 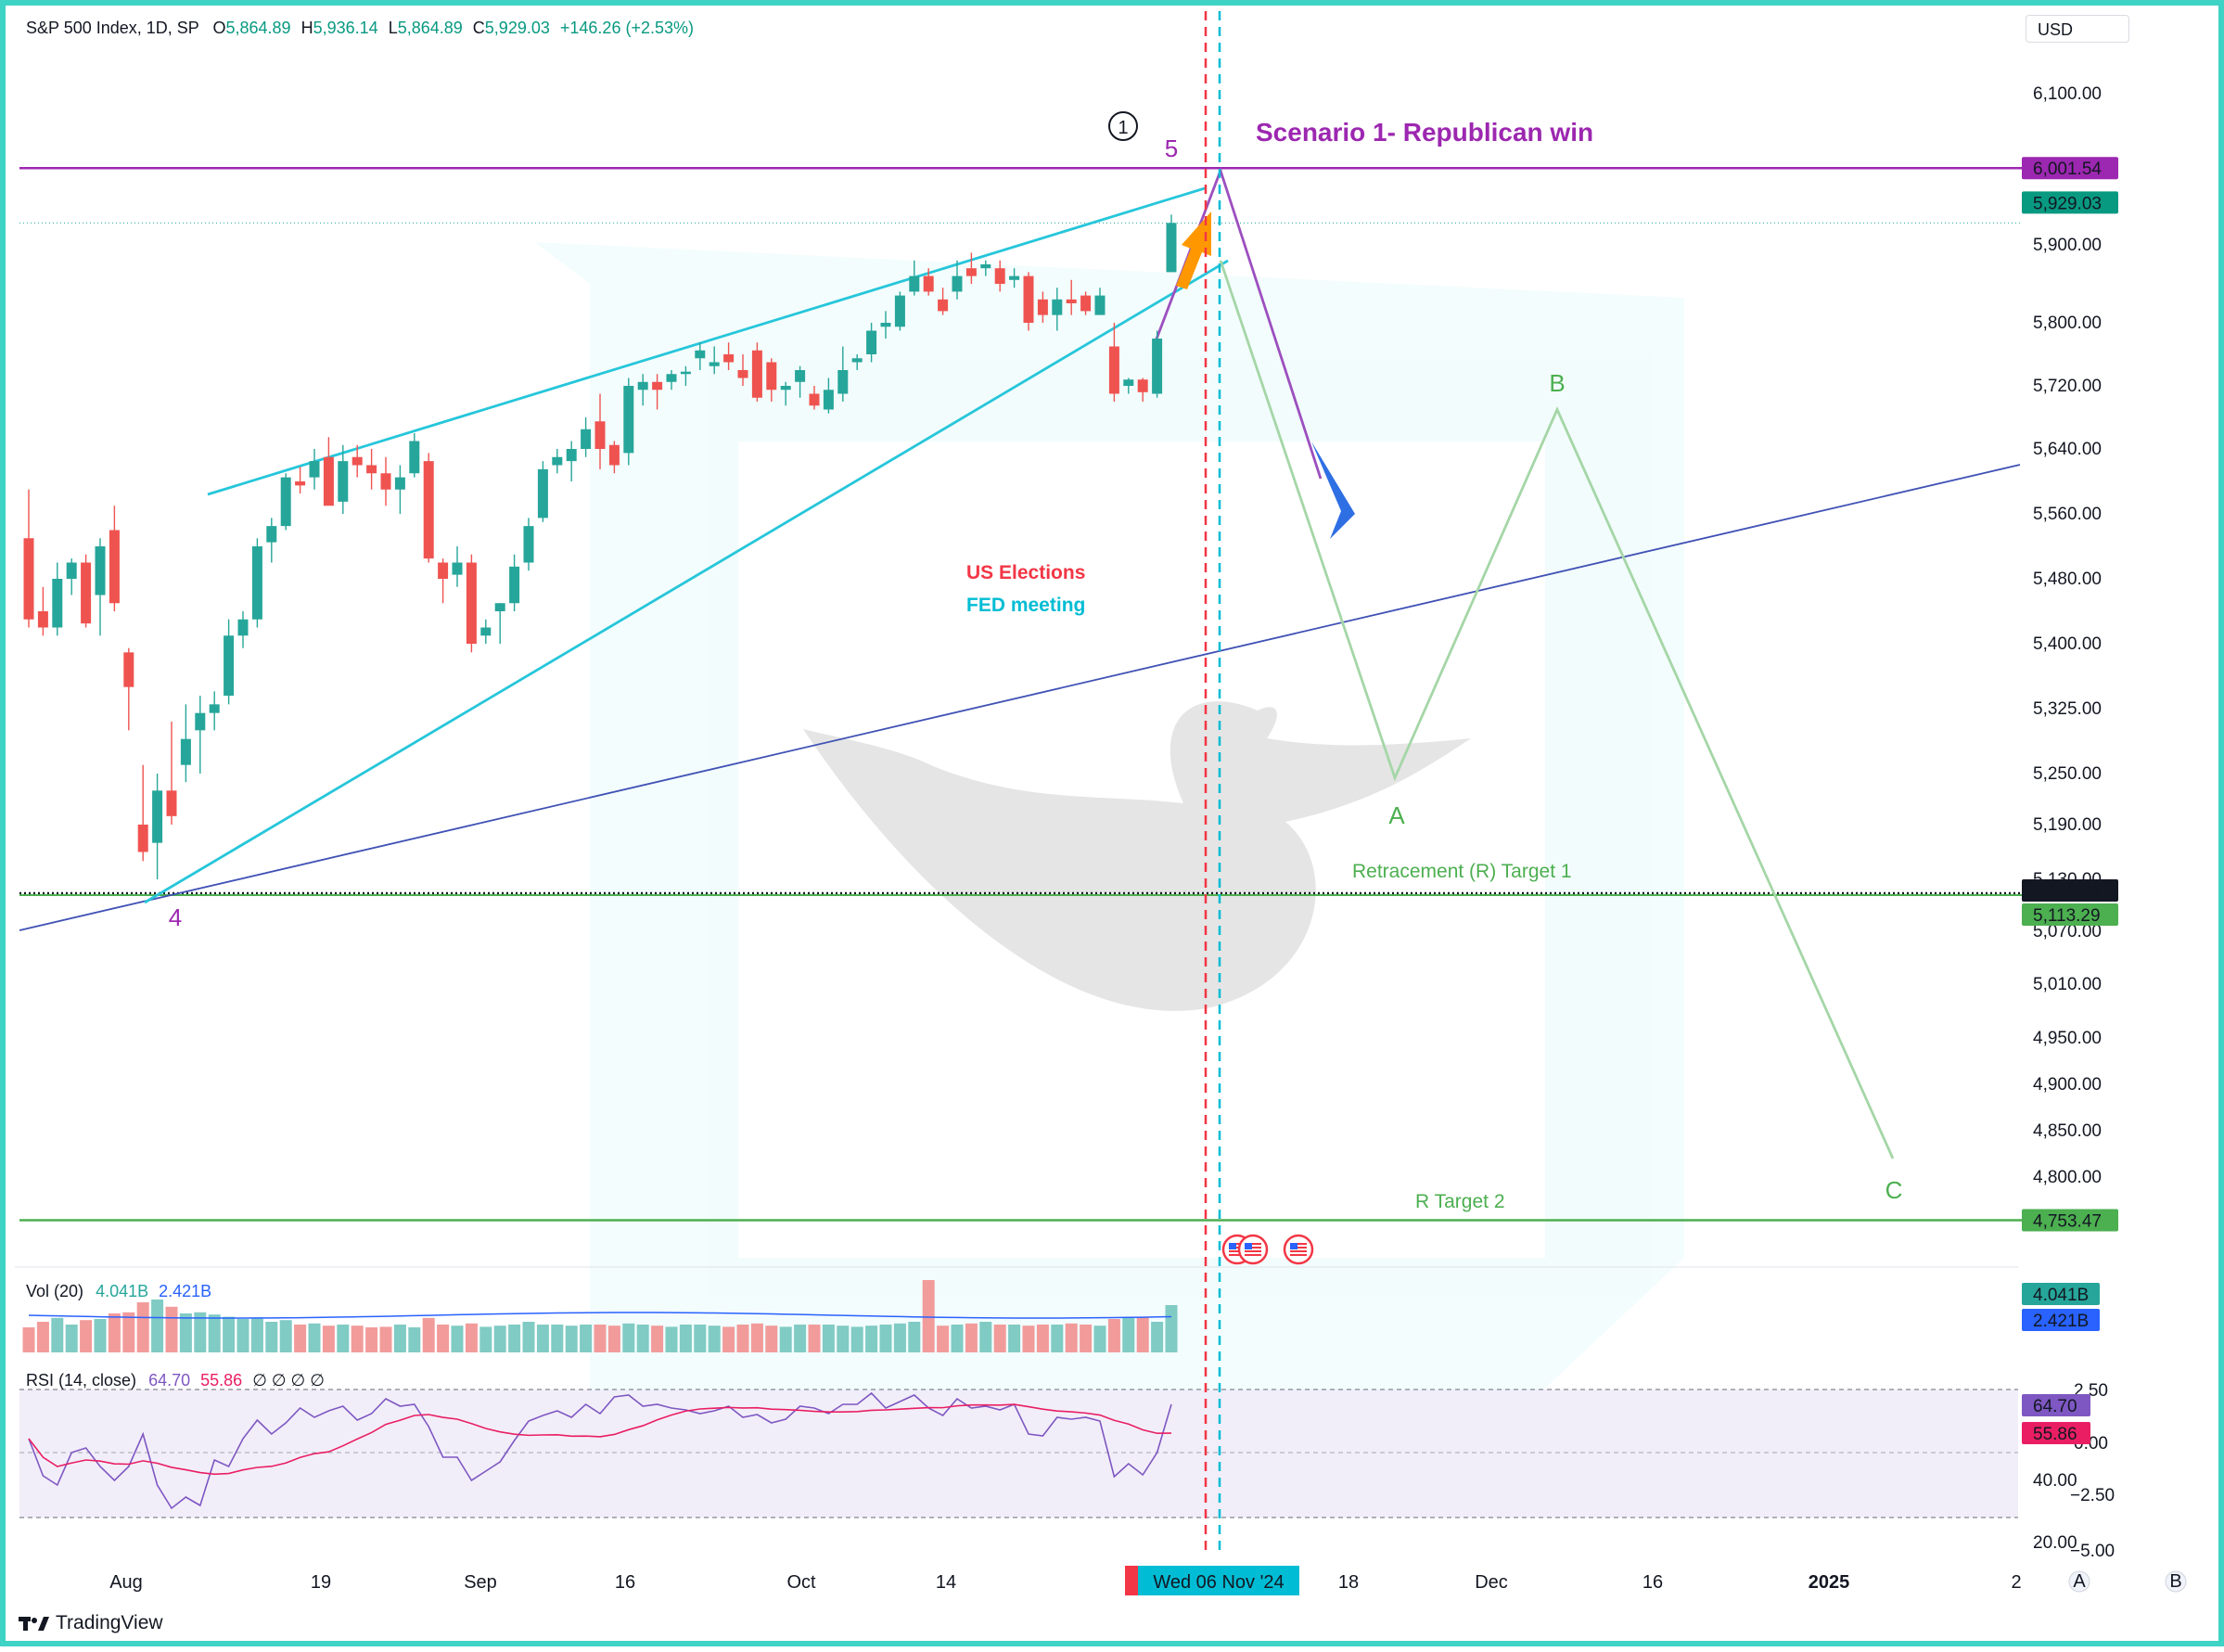 What do you see at coordinates (2061, 1294) in the screenshot?
I see `volume-badge` at bounding box center [2061, 1294].